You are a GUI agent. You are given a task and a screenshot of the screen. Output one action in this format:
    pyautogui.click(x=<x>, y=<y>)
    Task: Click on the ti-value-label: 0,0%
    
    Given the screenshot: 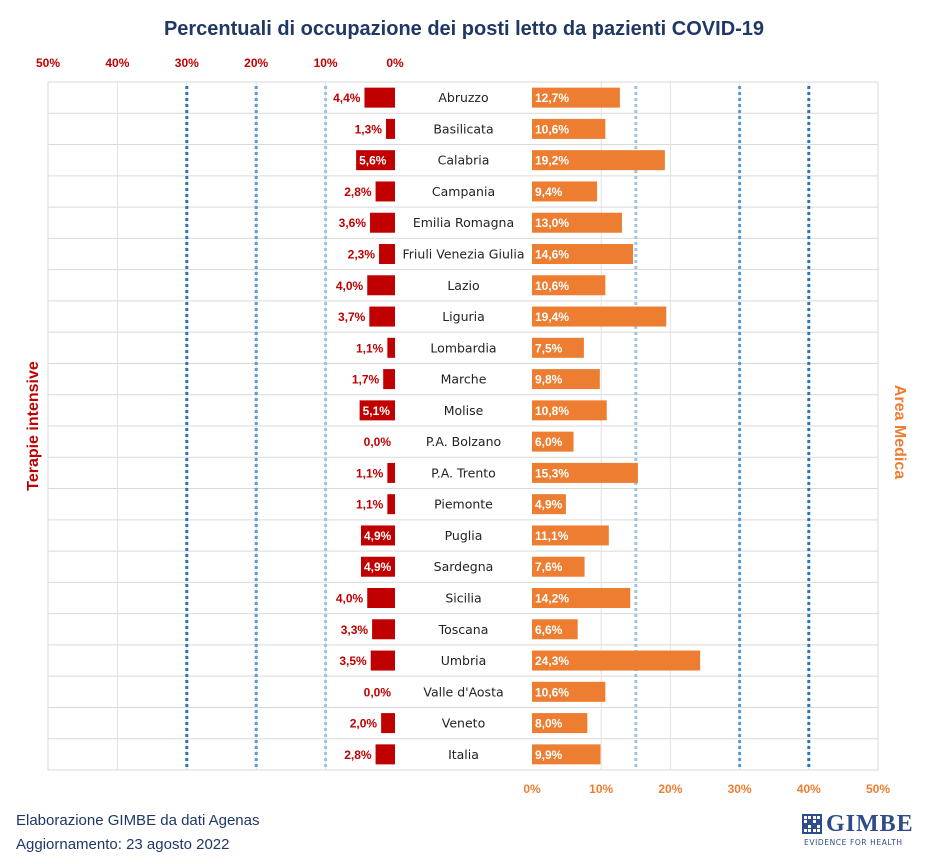 What is the action you would take?
    pyautogui.click(x=378, y=692)
    